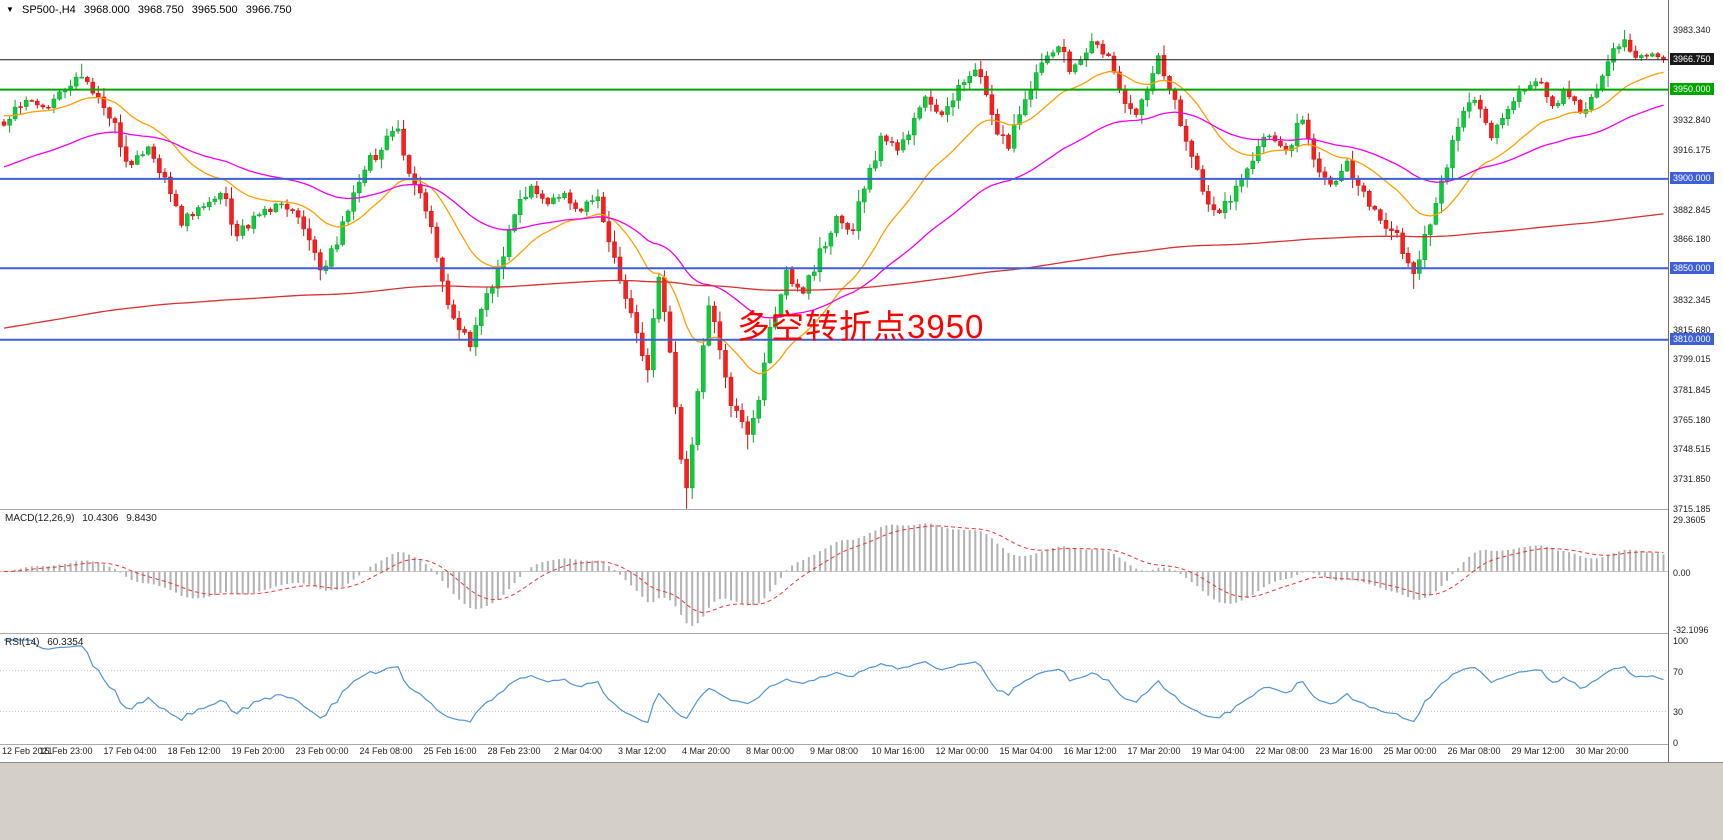 This screenshot has height=840, width=1723. What do you see at coordinates (106, 10) in the screenshot?
I see `open-value: 3968.000` at bounding box center [106, 10].